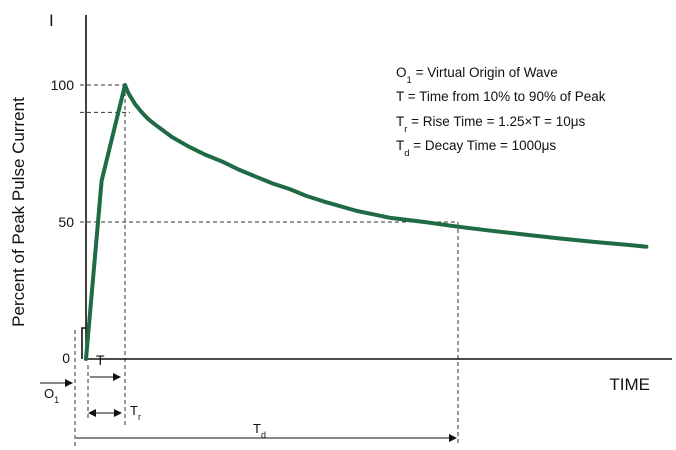 The width and height of the screenshot is (676, 450). I want to click on tr-label: Tr, so click(135, 412).